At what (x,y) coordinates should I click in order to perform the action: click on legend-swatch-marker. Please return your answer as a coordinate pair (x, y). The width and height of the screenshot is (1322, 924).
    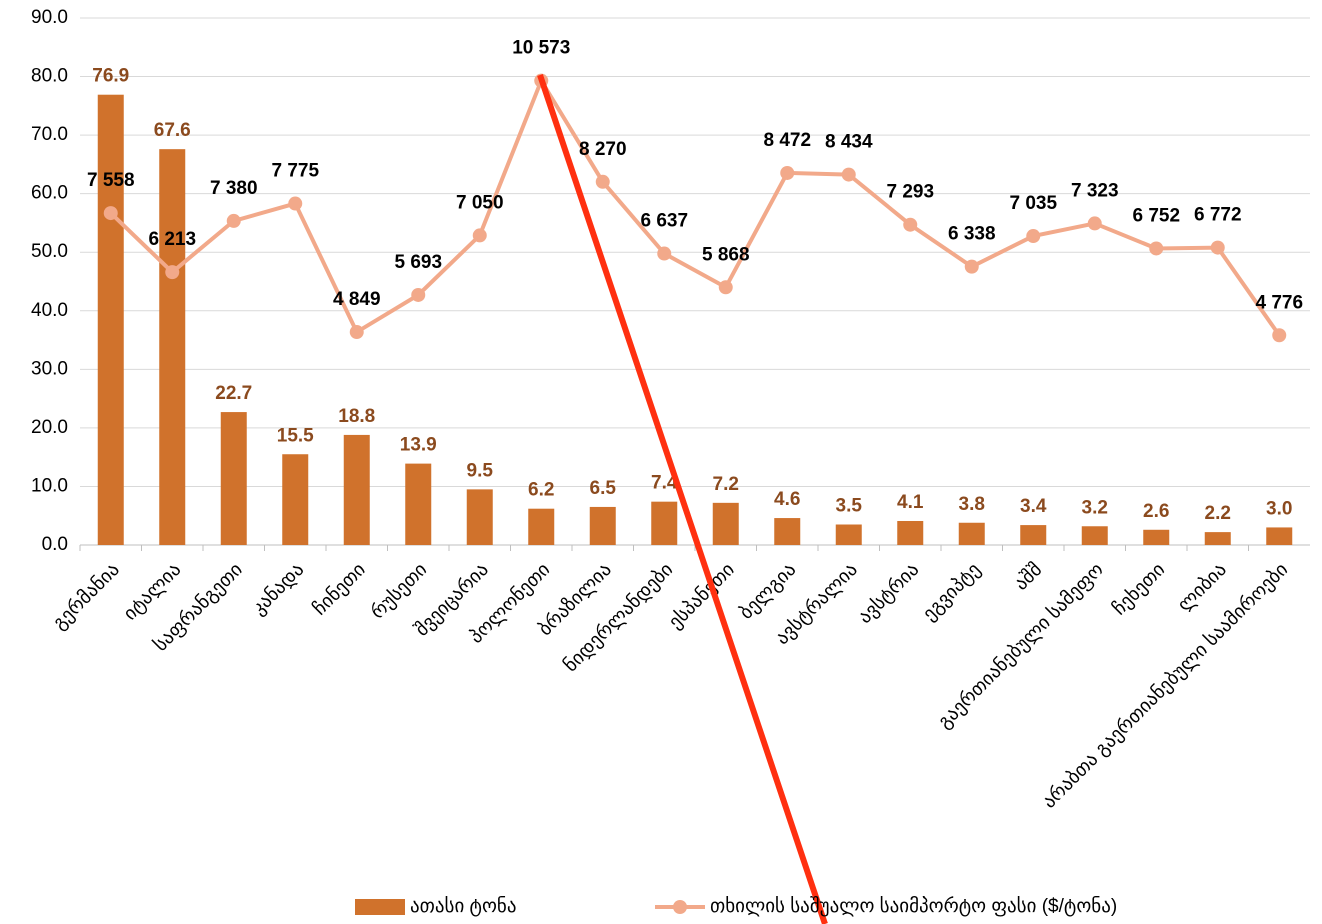
    Looking at the image, I should click on (680, 907).